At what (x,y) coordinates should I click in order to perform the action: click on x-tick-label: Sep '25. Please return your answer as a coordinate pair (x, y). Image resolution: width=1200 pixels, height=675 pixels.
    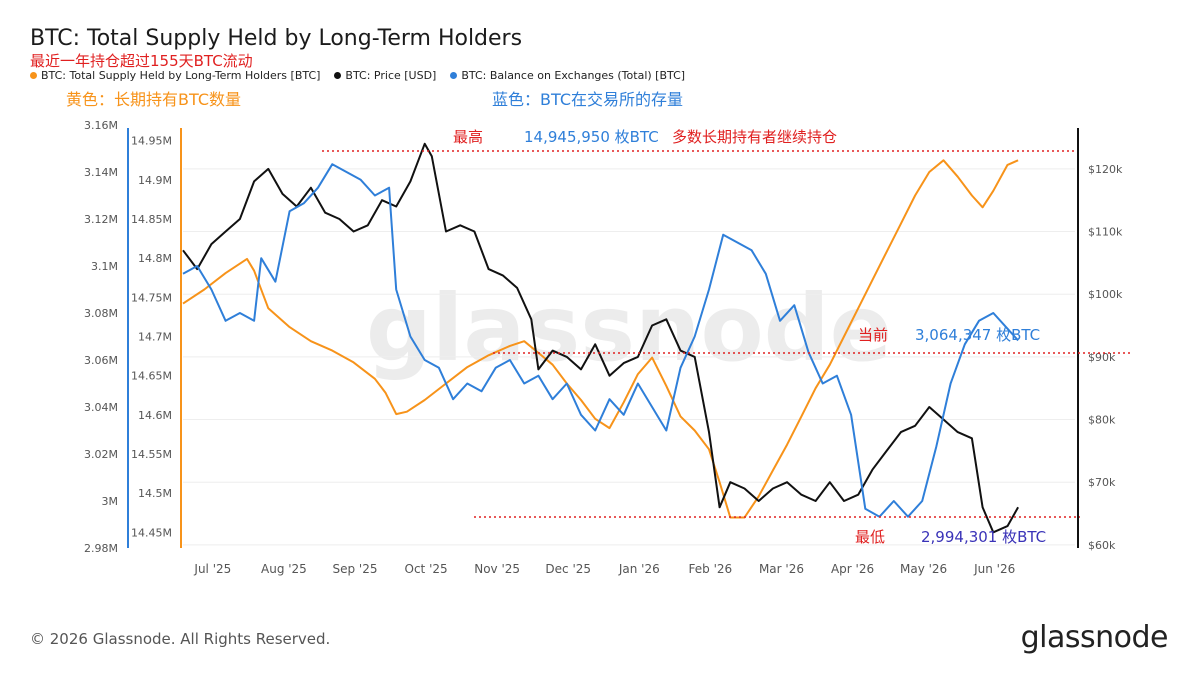
    Looking at the image, I should click on (355, 569).